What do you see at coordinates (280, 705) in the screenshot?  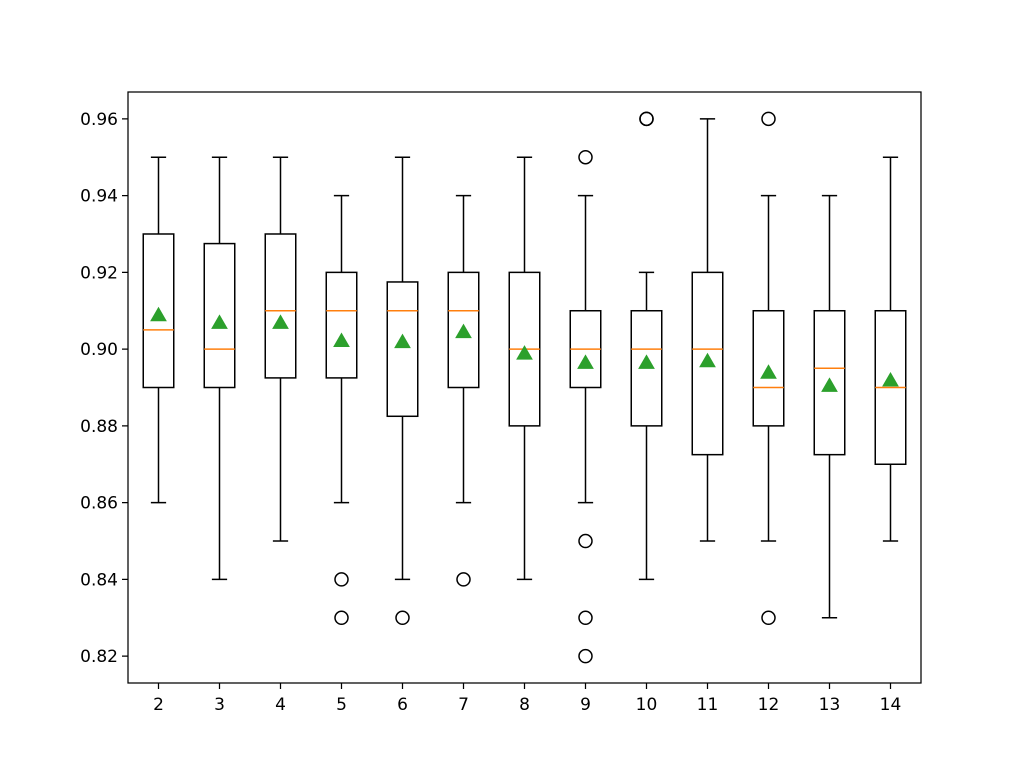 I see `x-tick-label: 4` at bounding box center [280, 705].